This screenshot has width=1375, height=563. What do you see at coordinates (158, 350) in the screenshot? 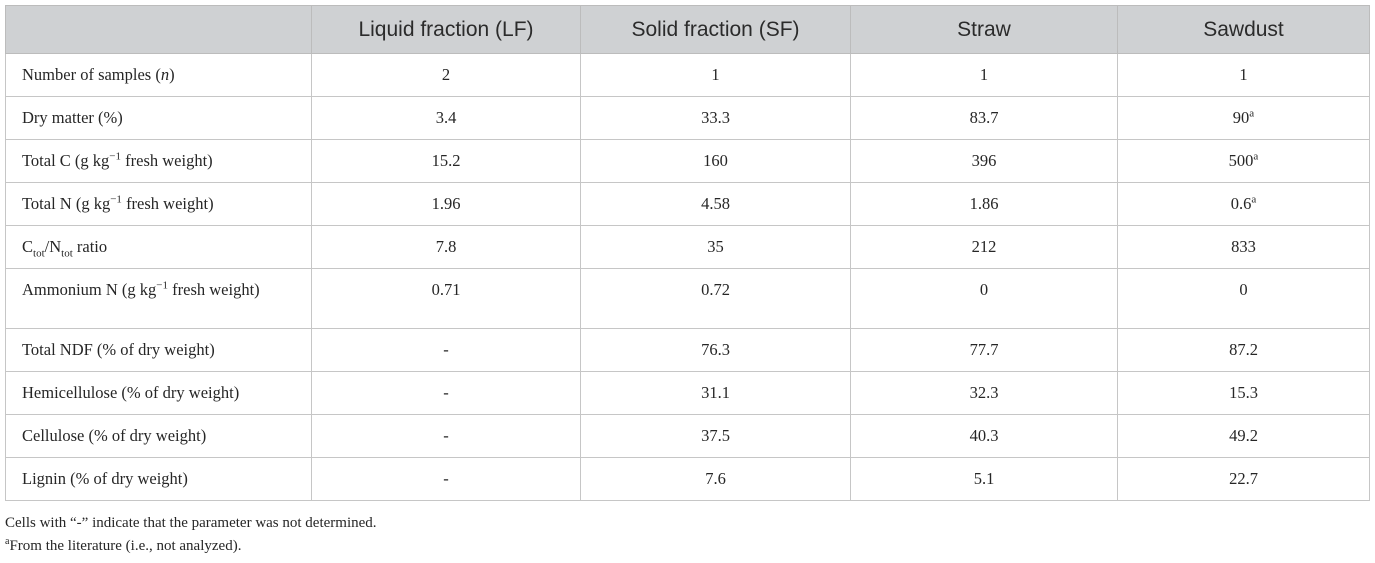
I see `parameter-cell: Total NDF (% of dry weight)` at bounding box center [158, 350].